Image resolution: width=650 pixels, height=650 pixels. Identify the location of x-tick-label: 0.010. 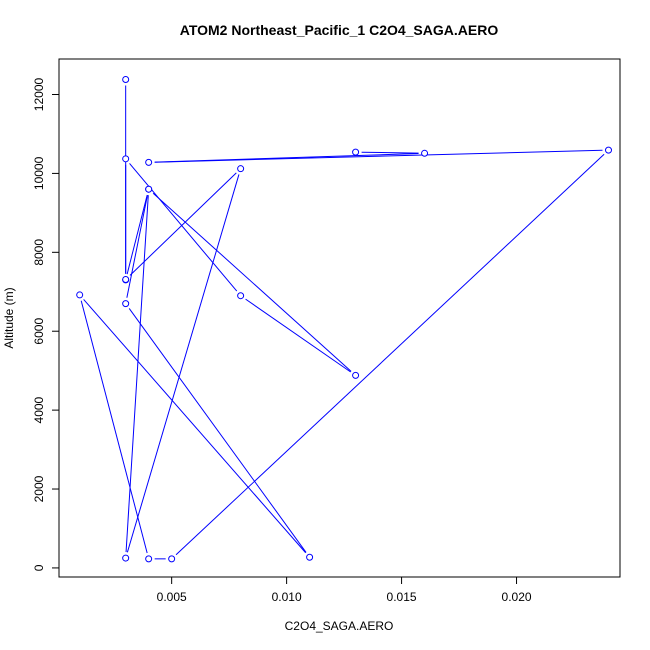
(287, 597).